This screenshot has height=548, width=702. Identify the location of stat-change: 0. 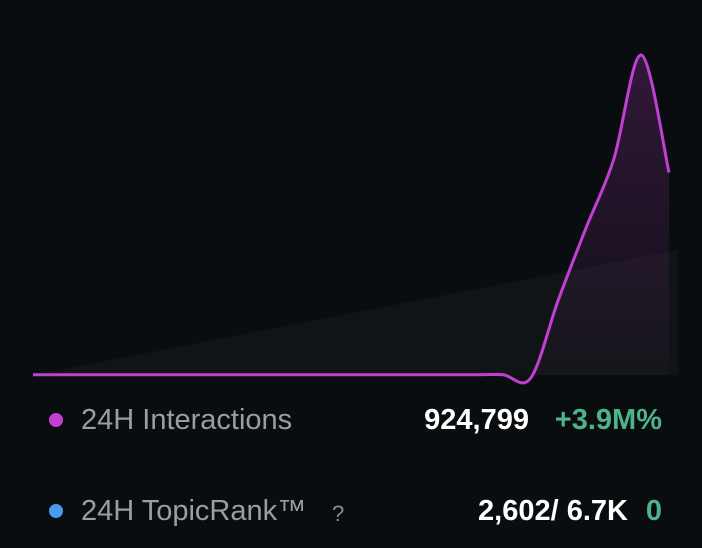
(653, 511).